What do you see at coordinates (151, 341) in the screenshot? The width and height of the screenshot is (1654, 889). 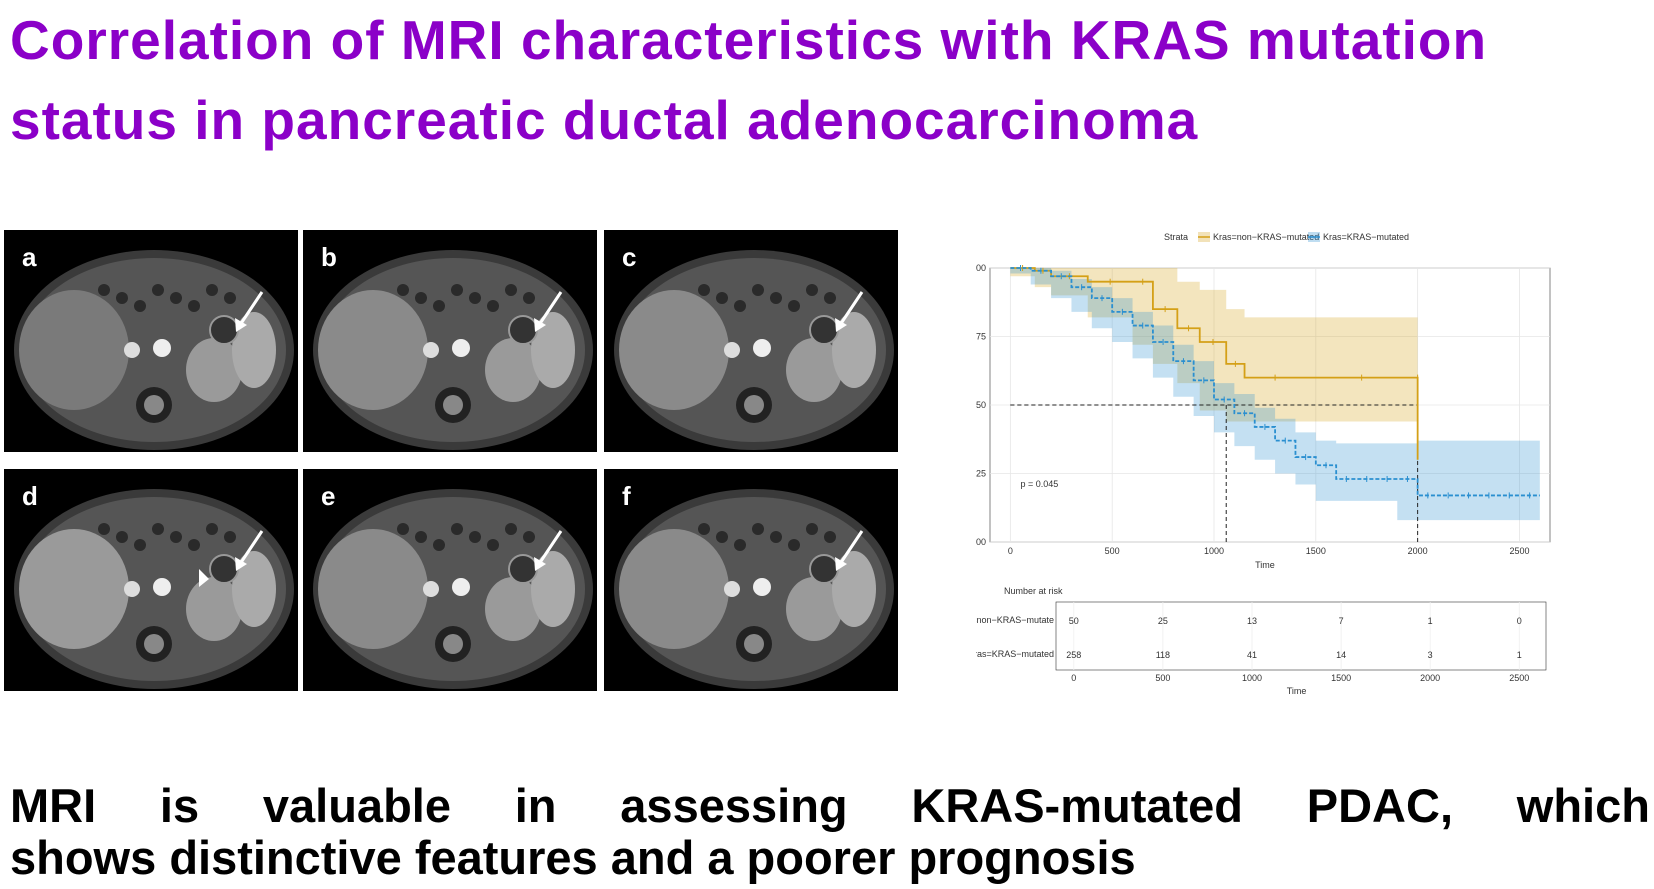 I see `mri-panel-a: a` at bounding box center [151, 341].